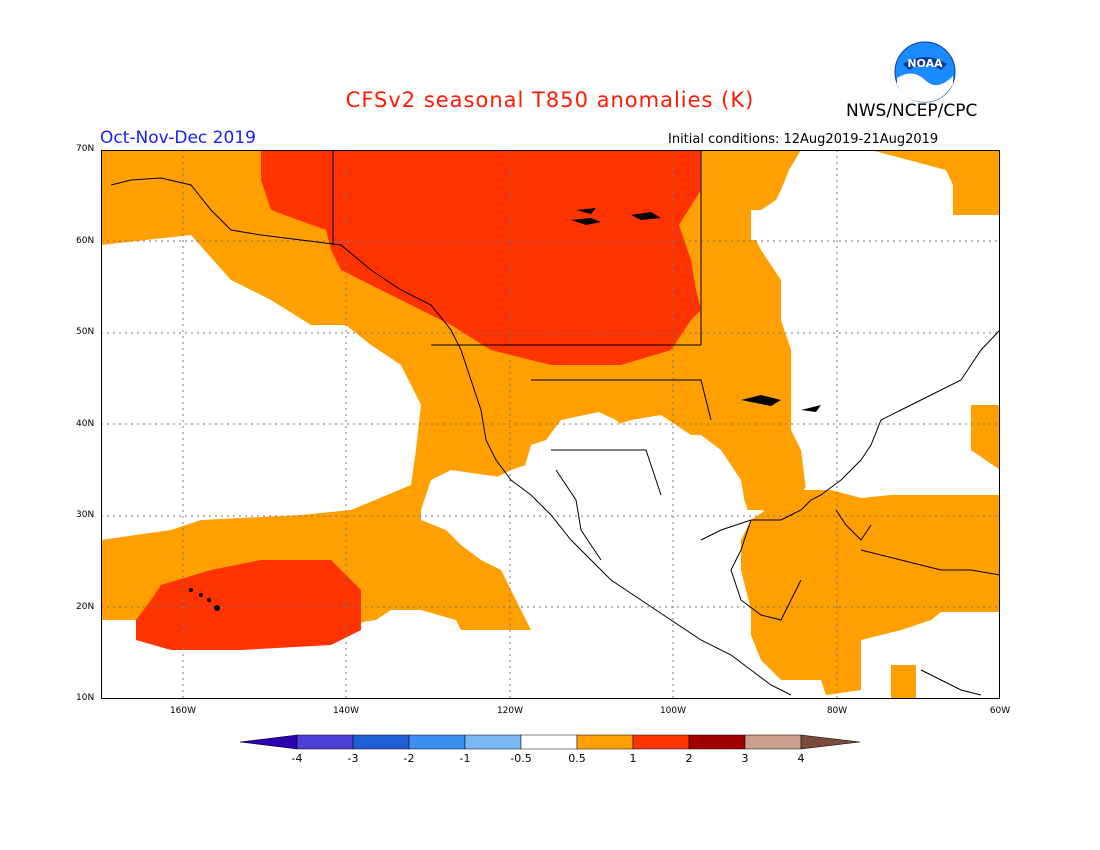 Image resolution: width=1100 pixels, height=850 pixels. Describe the element at coordinates (925, 72) in the screenshot. I see `noaa-logo: NOAA` at that location.